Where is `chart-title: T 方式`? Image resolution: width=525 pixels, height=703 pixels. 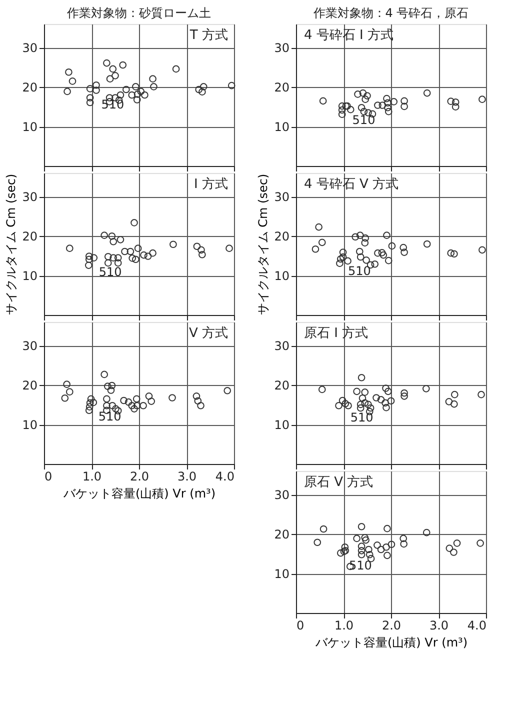 chart-title: T 方式 is located at coordinates (208, 35).